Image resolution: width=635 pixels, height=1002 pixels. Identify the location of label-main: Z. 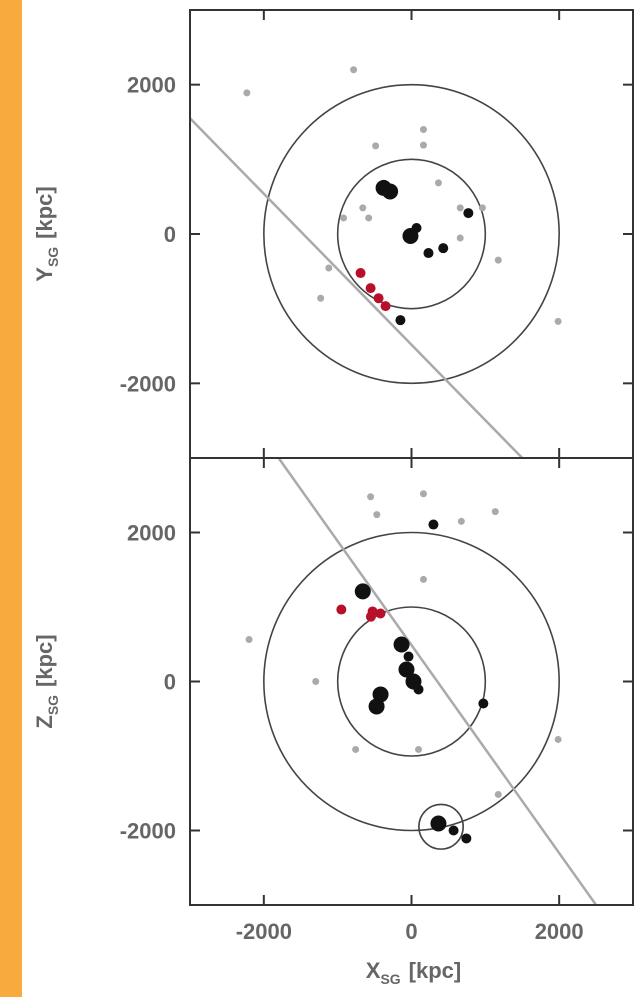
(44, 721).